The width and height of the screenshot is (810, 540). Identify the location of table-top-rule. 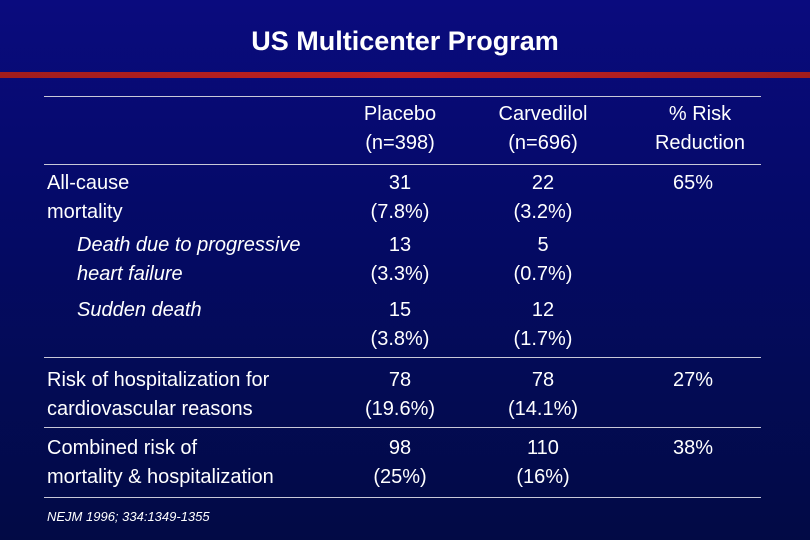
(402, 96).